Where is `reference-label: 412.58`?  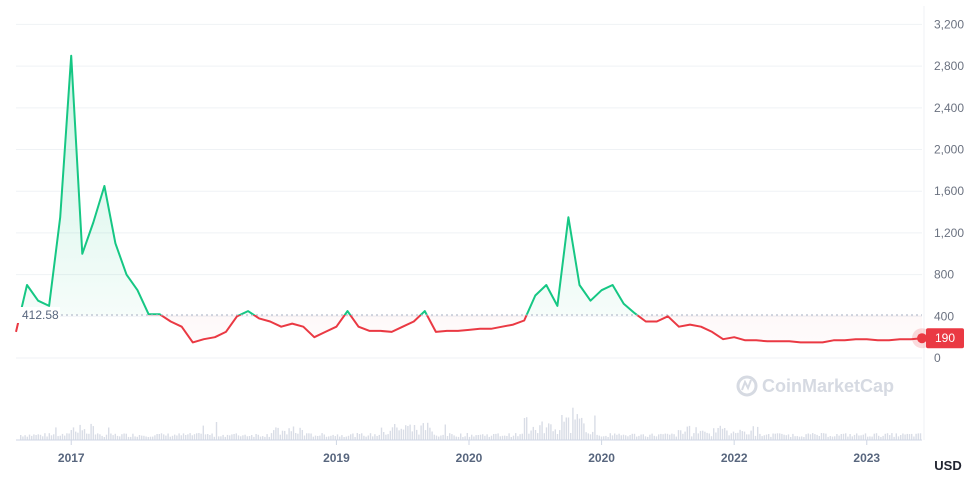
reference-label: 412.58 is located at coordinates (40, 315).